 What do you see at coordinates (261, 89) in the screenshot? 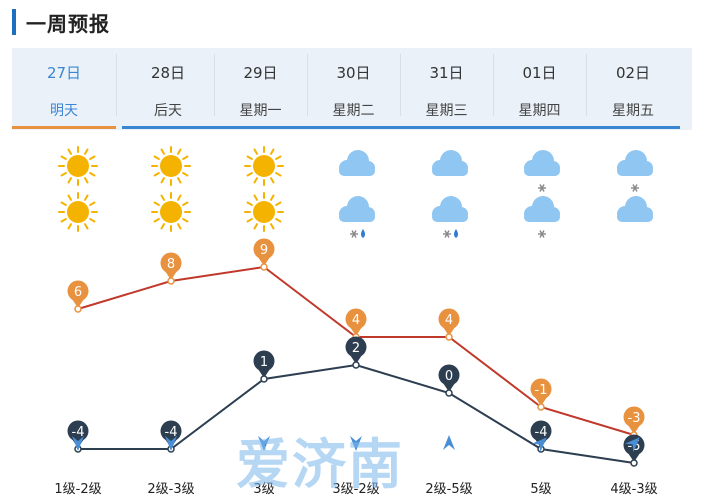
I see `tab-day-2: 29日星期一` at bounding box center [261, 89].